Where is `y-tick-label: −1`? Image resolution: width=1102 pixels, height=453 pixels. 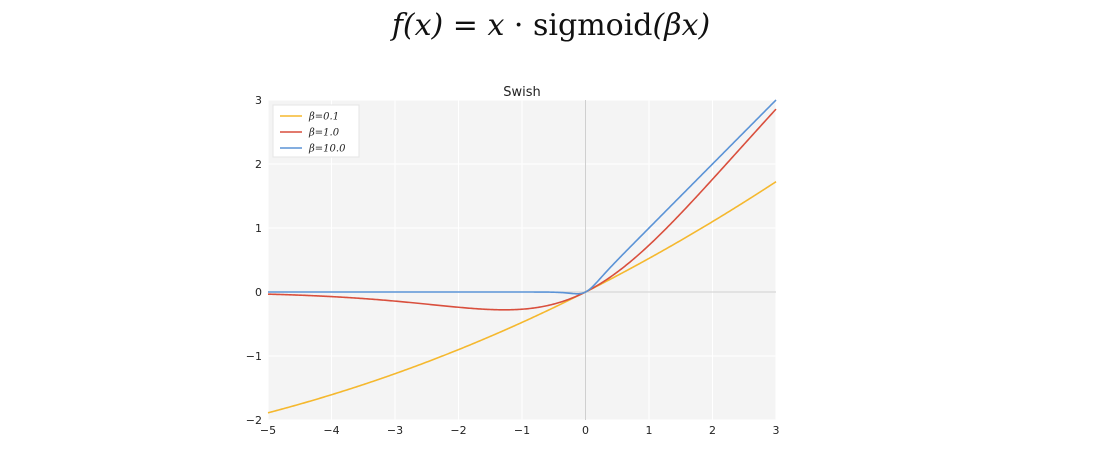 y-tick-label: −1 is located at coordinates (254, 356).